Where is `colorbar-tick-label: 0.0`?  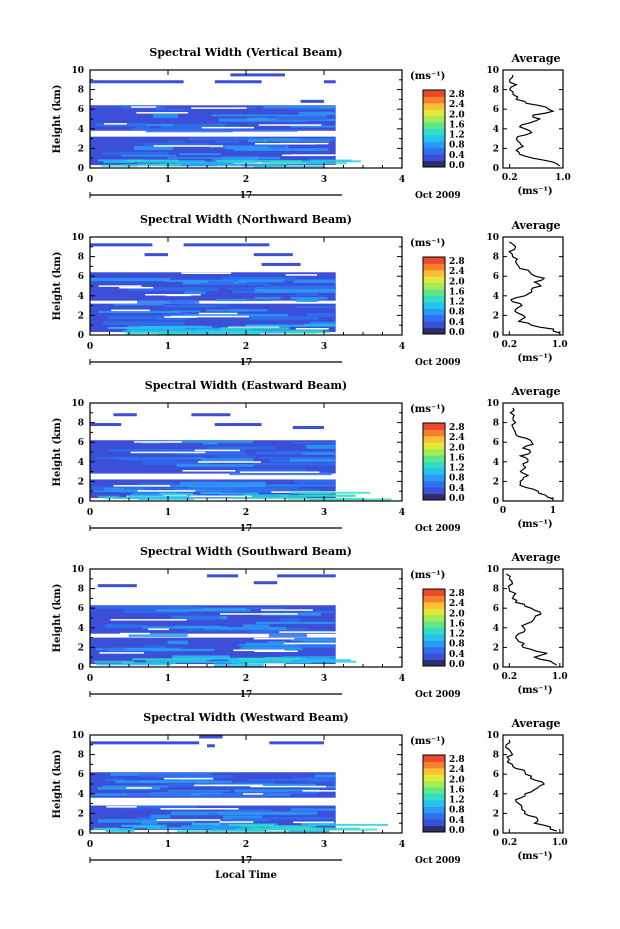 colorbar-tick-label: 0.0 is located at coordinates (457, 166).